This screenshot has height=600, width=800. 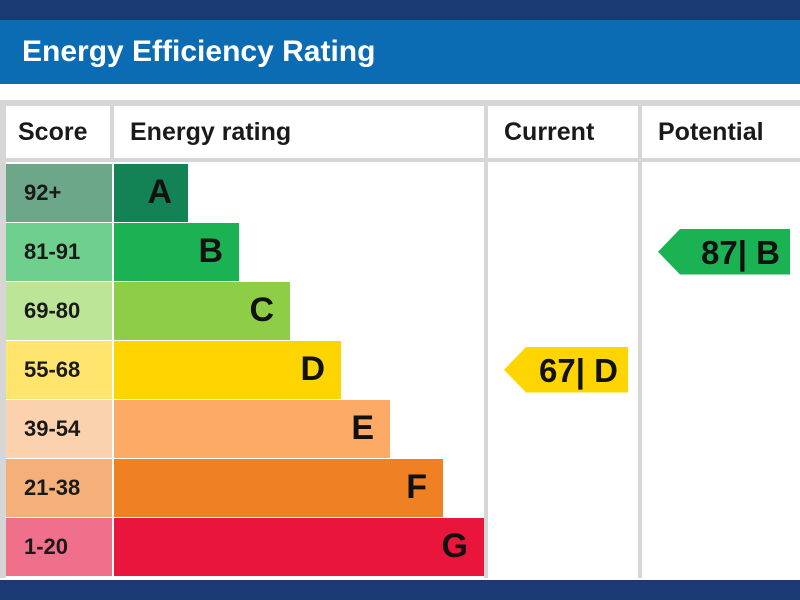 What do you see at coordinates (578, 370) in the screenshot?
I see `current-rating-label: 67| D` at bounding box center [578, 370].